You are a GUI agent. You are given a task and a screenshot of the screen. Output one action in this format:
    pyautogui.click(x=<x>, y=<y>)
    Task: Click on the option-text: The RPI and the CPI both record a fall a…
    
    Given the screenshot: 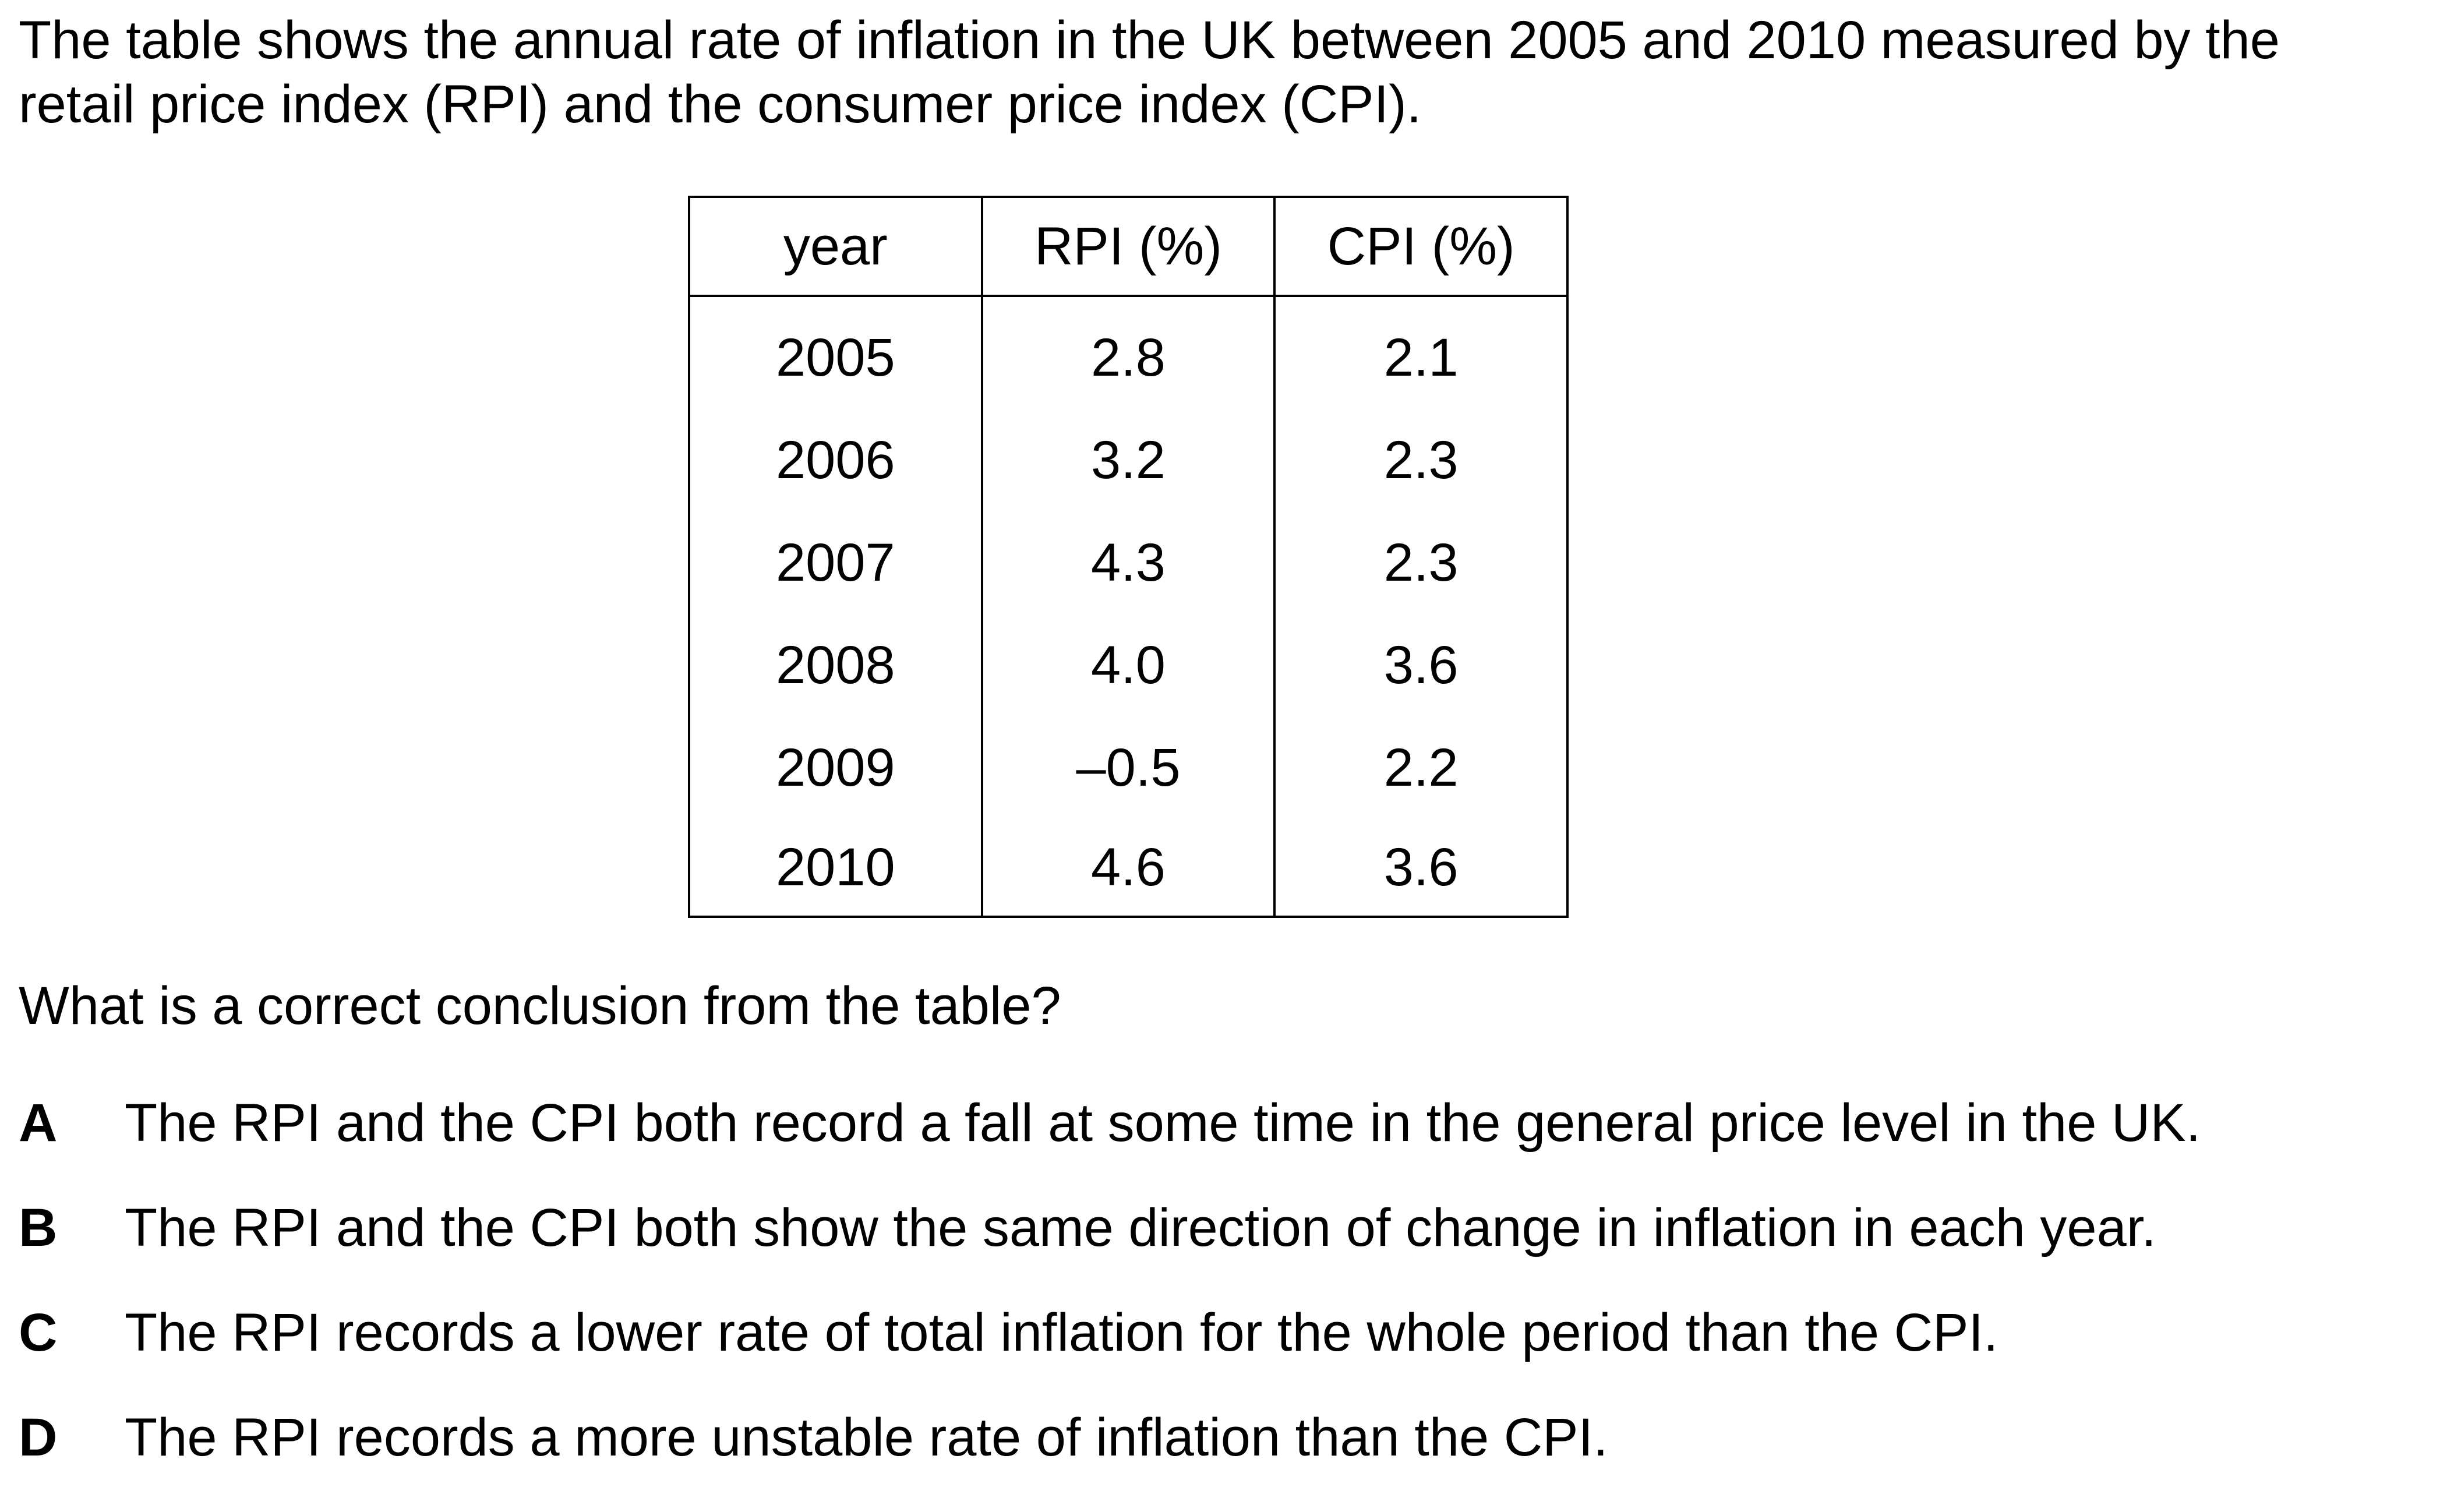 What is the action you would take?
    pyautogui.click(x=1163, y=1123)
    